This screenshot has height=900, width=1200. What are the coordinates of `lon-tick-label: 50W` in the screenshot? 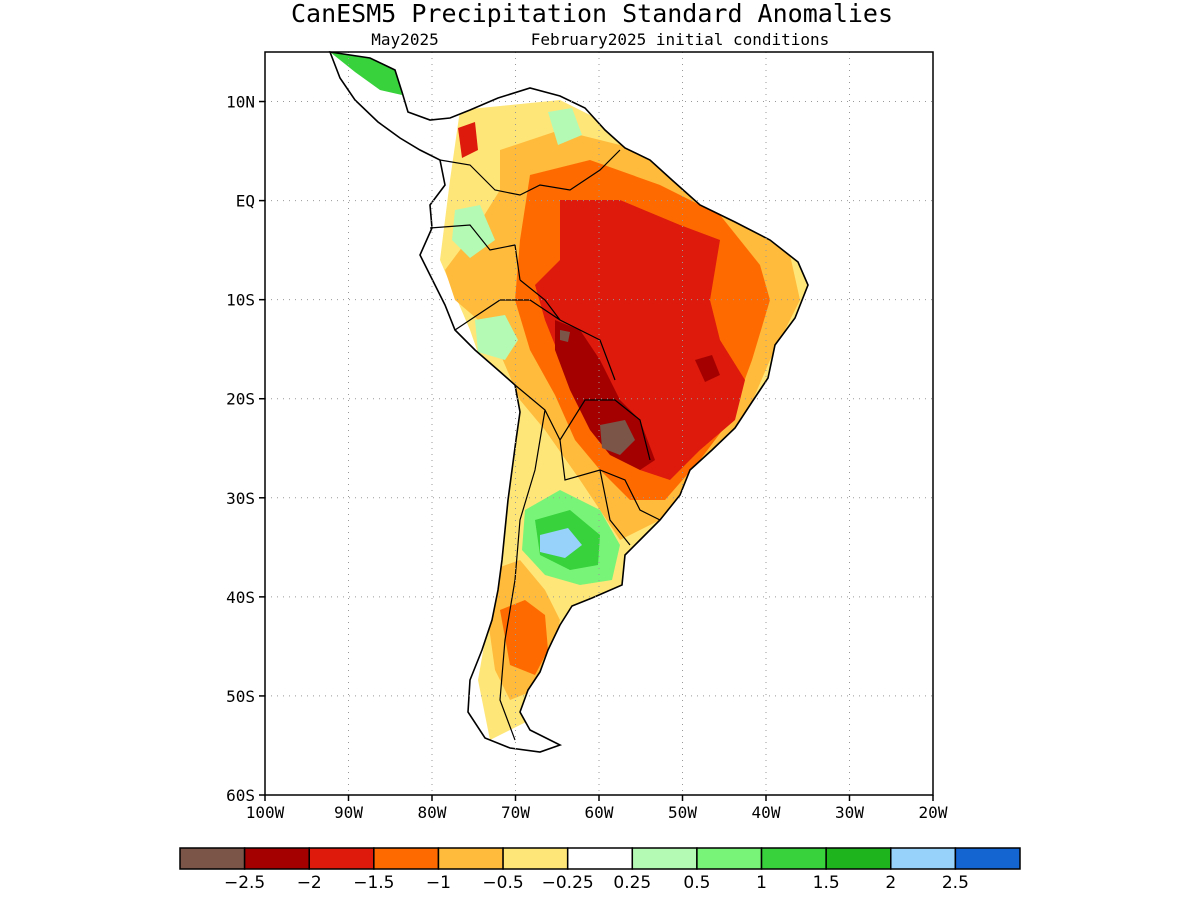 It's located at (682, 812).